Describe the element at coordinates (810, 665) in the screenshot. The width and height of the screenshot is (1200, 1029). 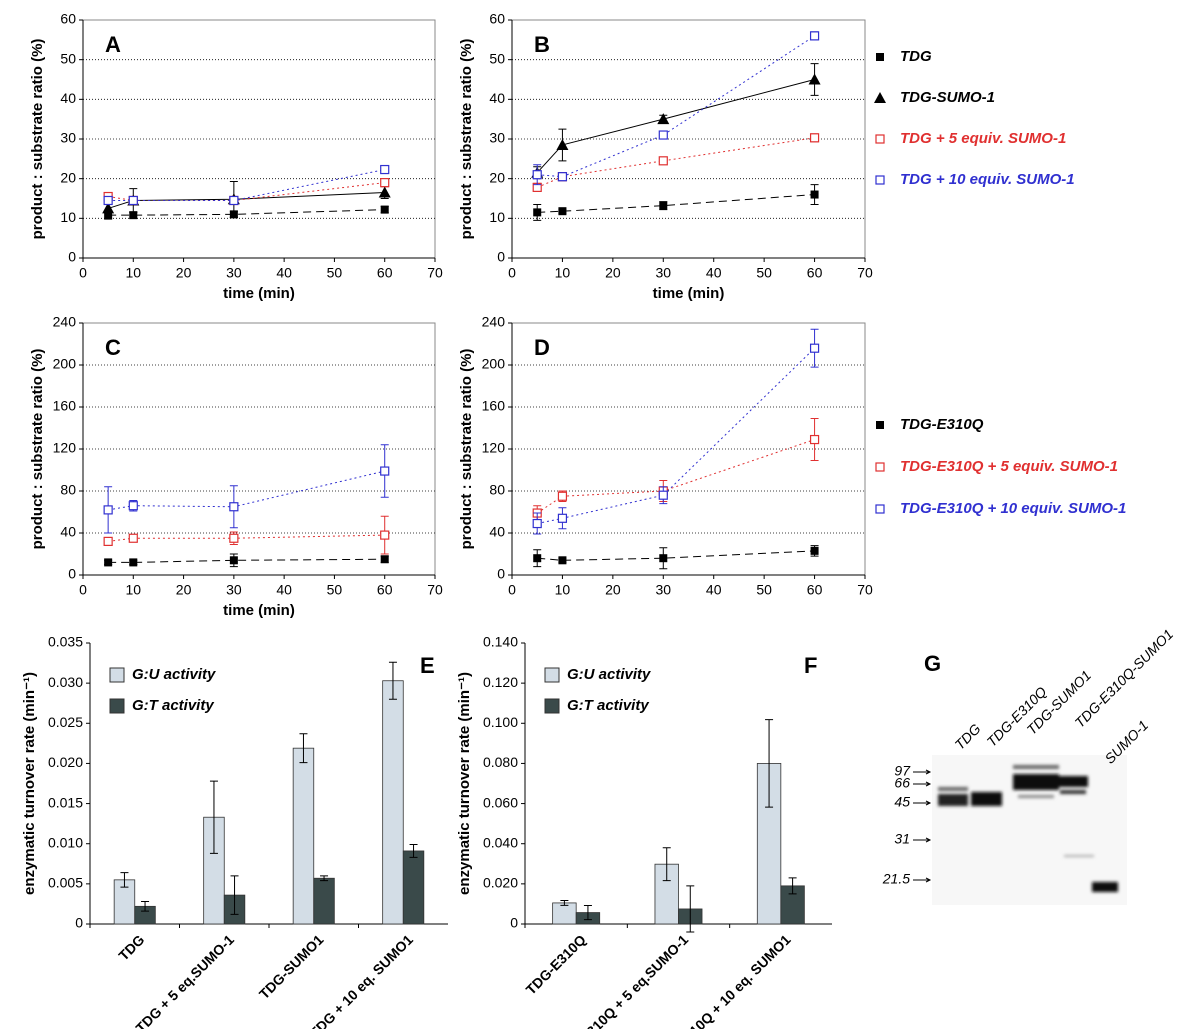
I see `panel-label: F` at that location.